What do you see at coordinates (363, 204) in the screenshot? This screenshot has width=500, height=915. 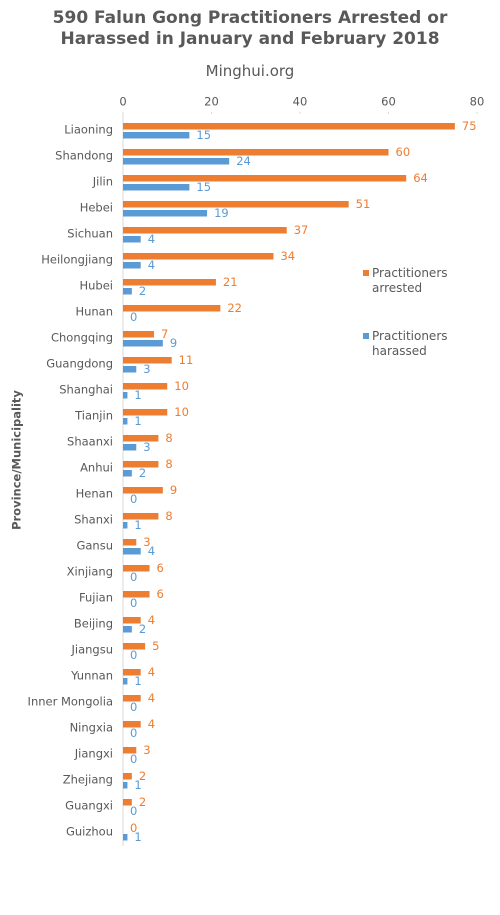 I see `data-label: 51` at bounding box center [363, 204].